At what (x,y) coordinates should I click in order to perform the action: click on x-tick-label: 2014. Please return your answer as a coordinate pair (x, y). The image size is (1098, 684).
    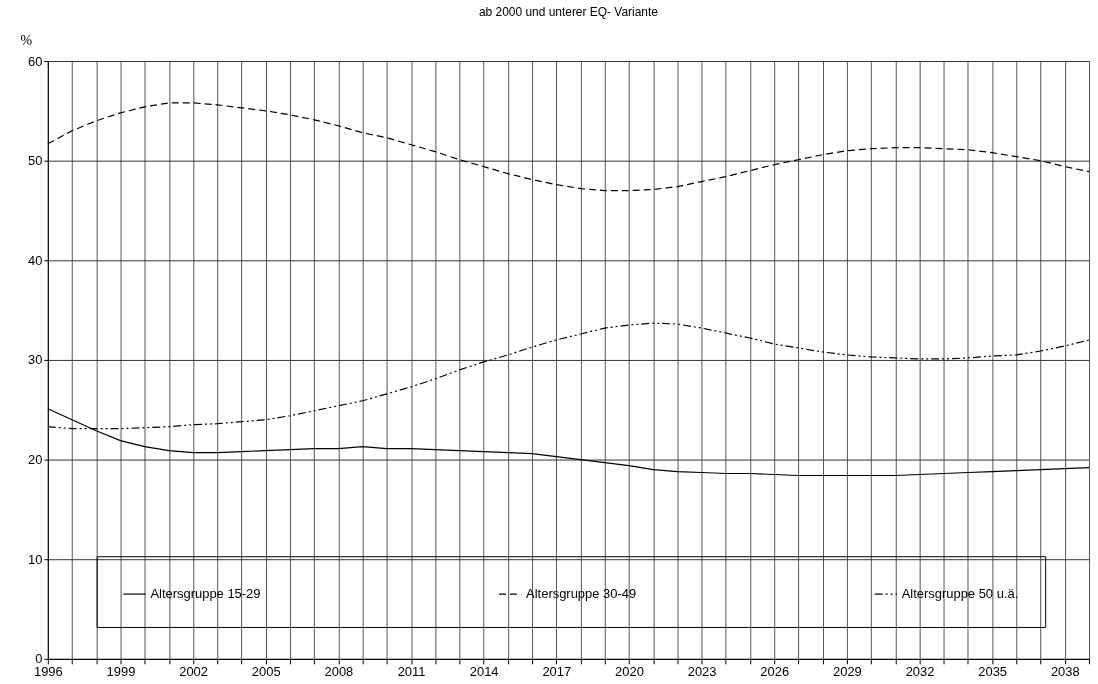
    Looking at the image, I should click on (484, 672).